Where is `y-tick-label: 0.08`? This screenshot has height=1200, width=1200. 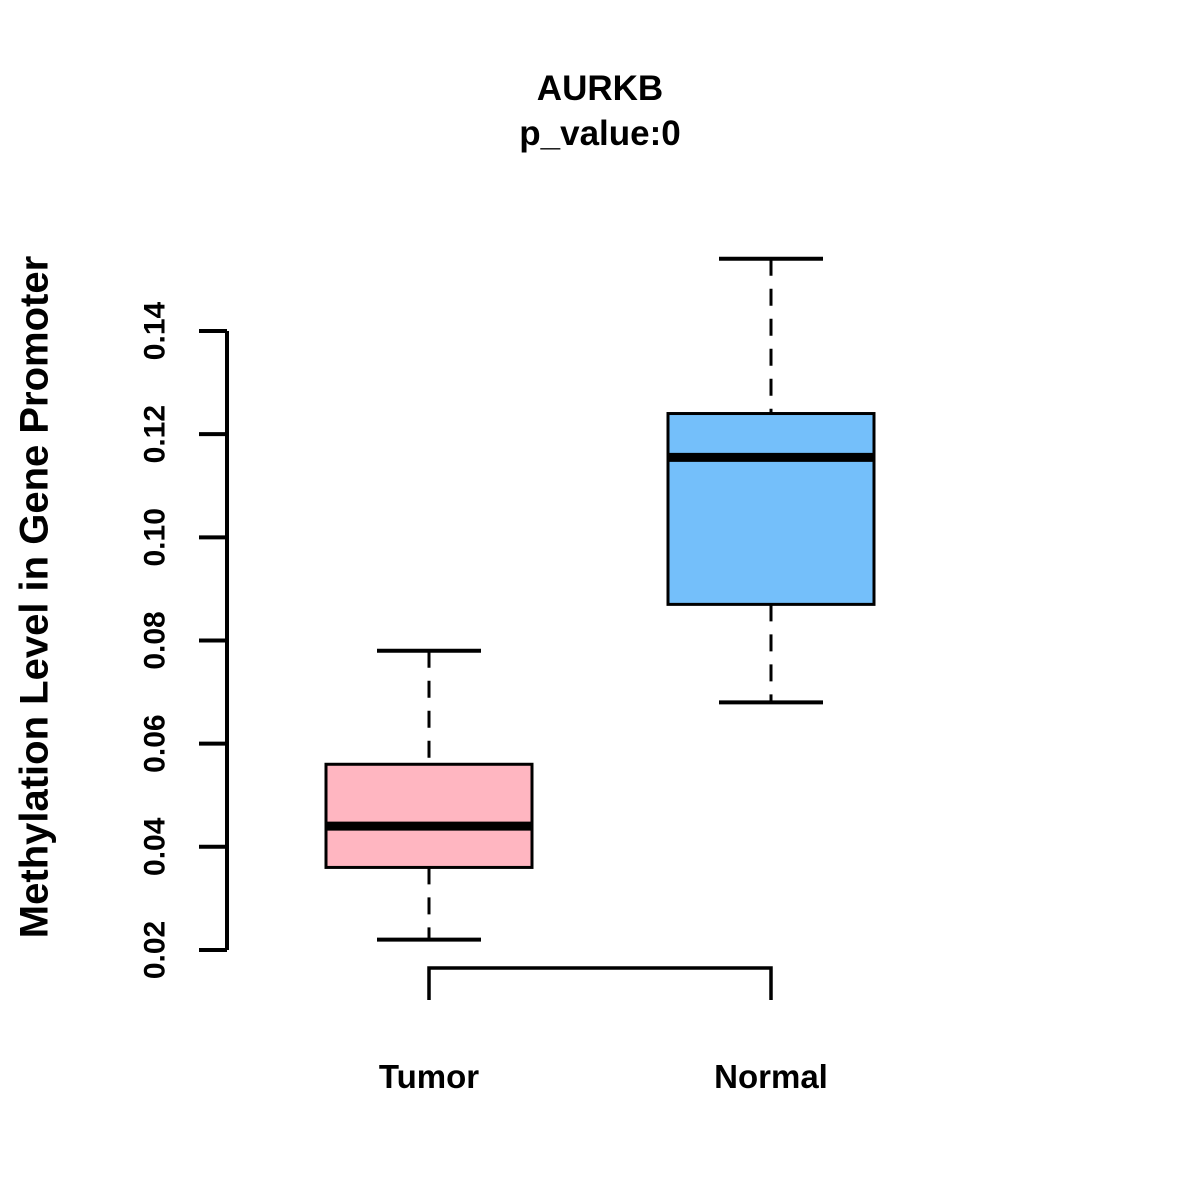 y-tick-label: 0.08 is located at coordinates (155, 640).